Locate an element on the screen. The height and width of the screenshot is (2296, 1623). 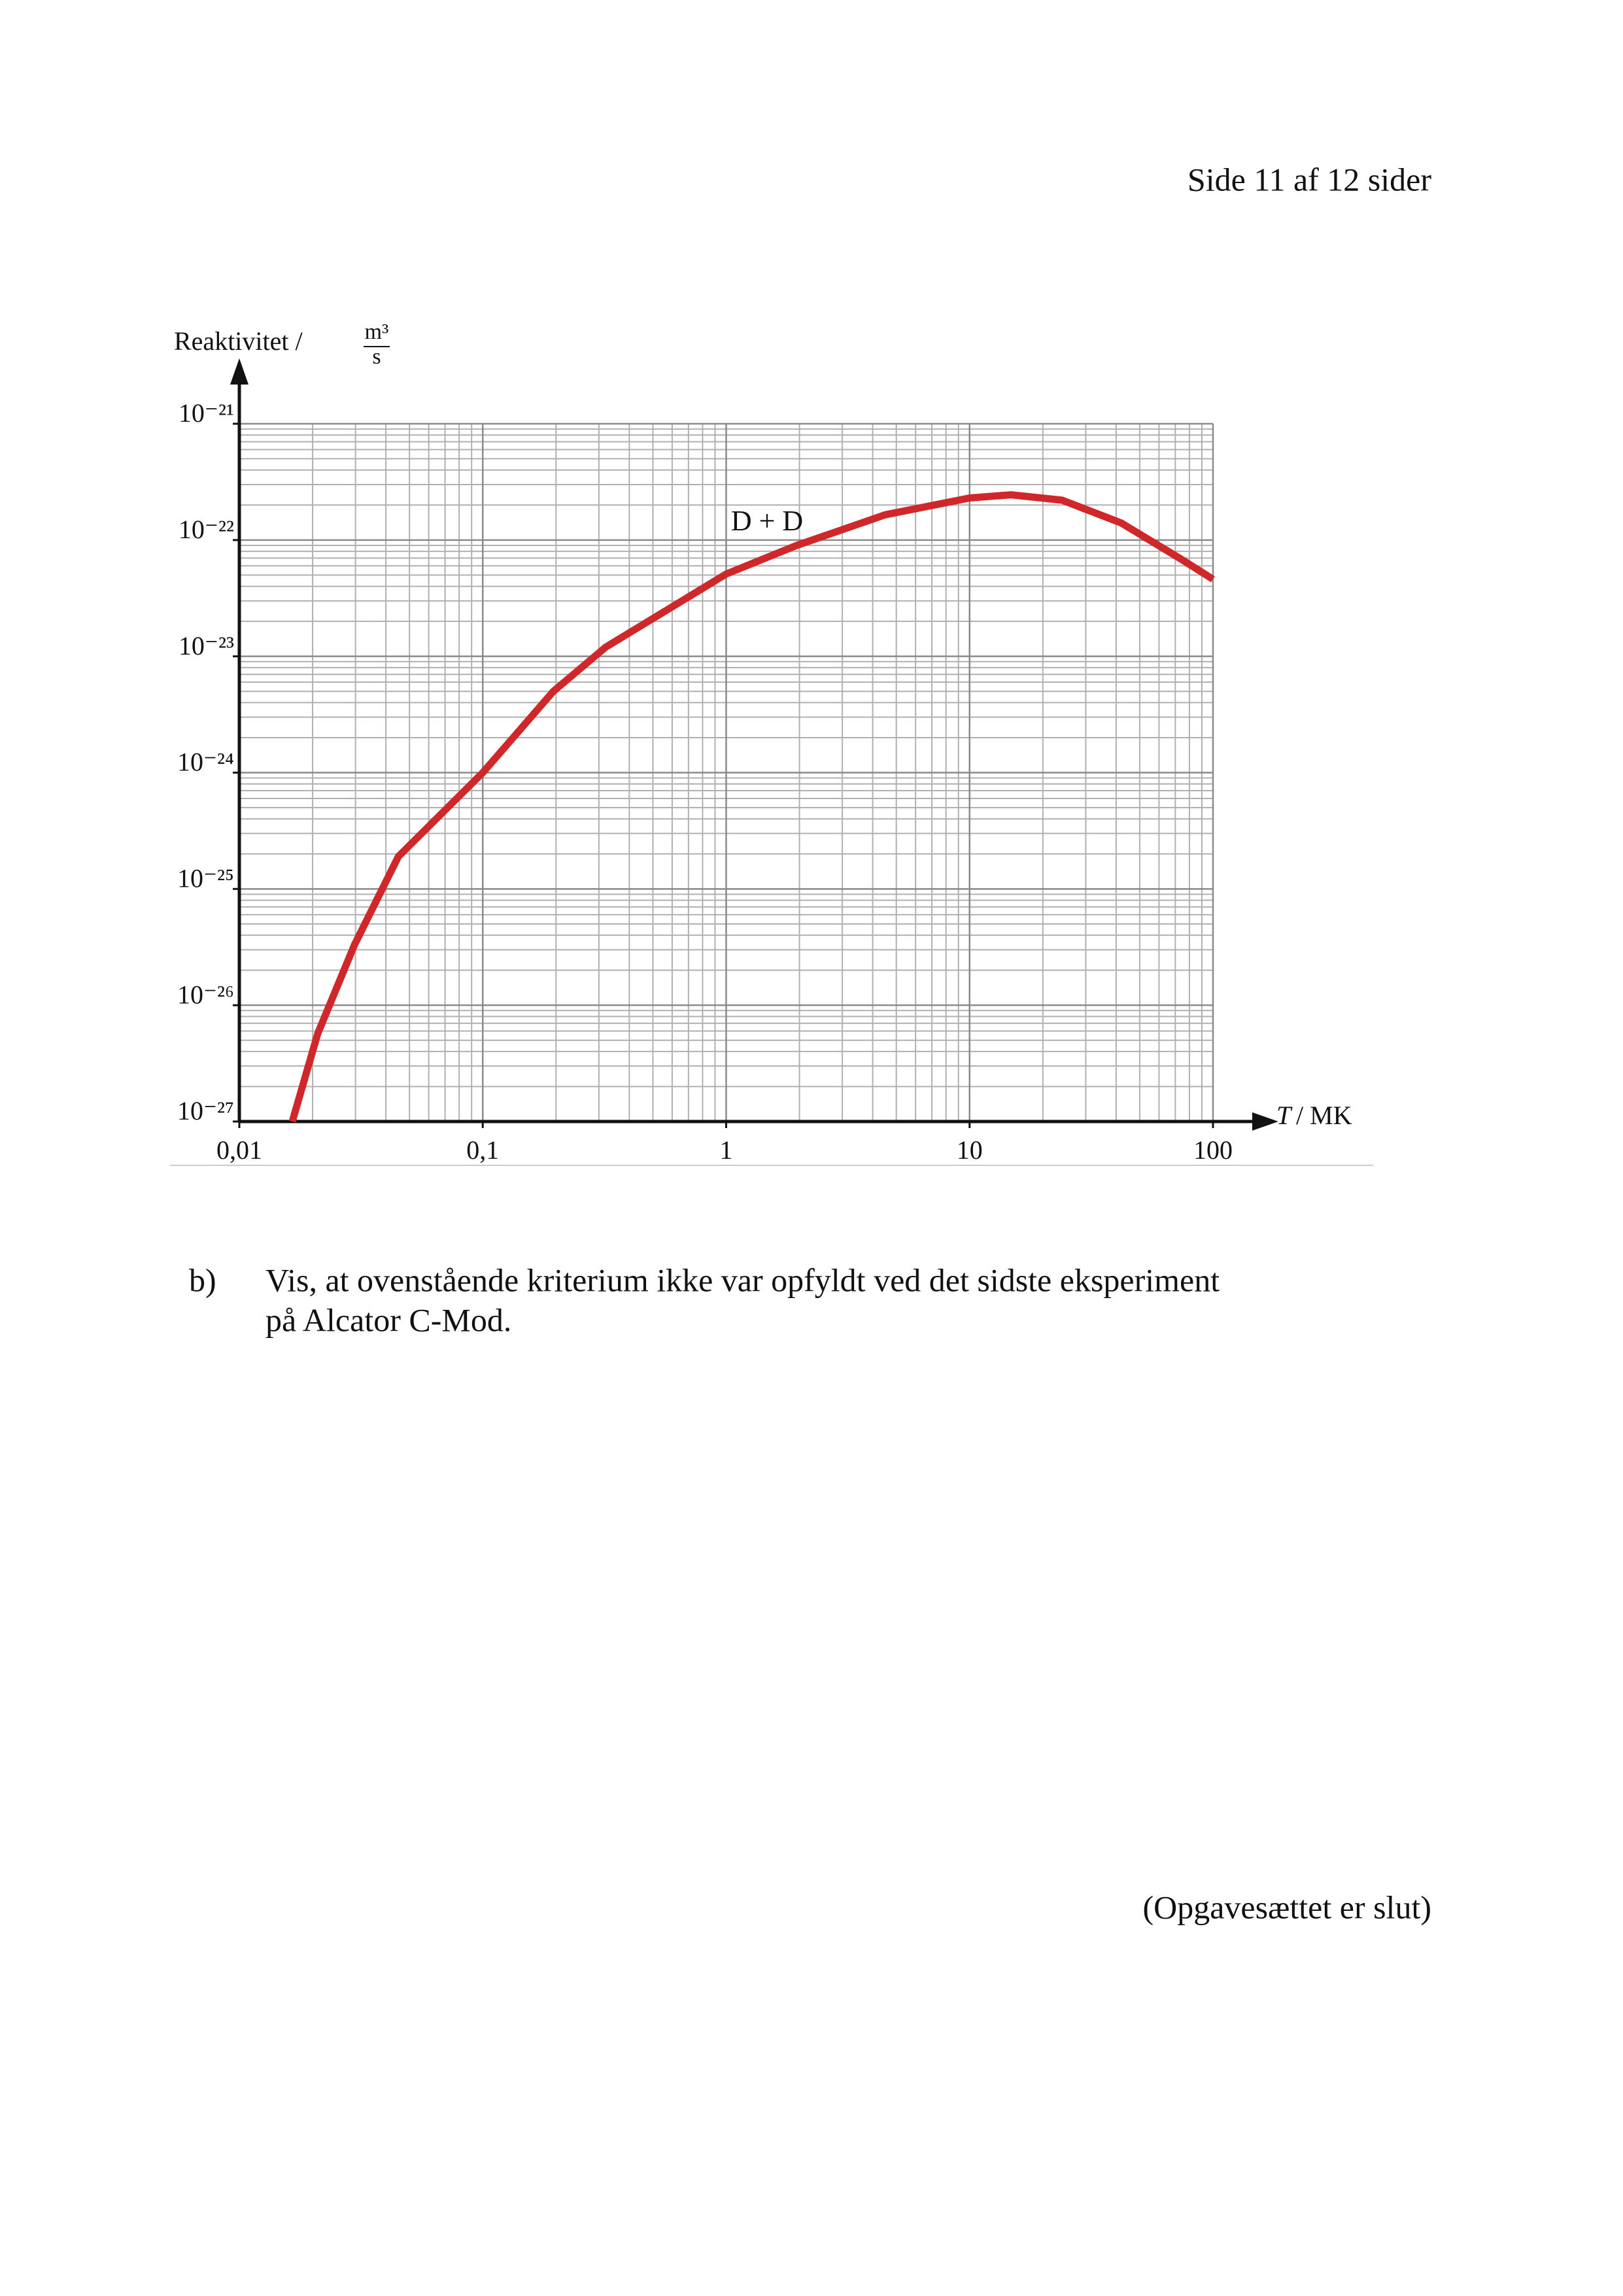
x-tick-label: 100 is located at coordinates (1213, 1150).